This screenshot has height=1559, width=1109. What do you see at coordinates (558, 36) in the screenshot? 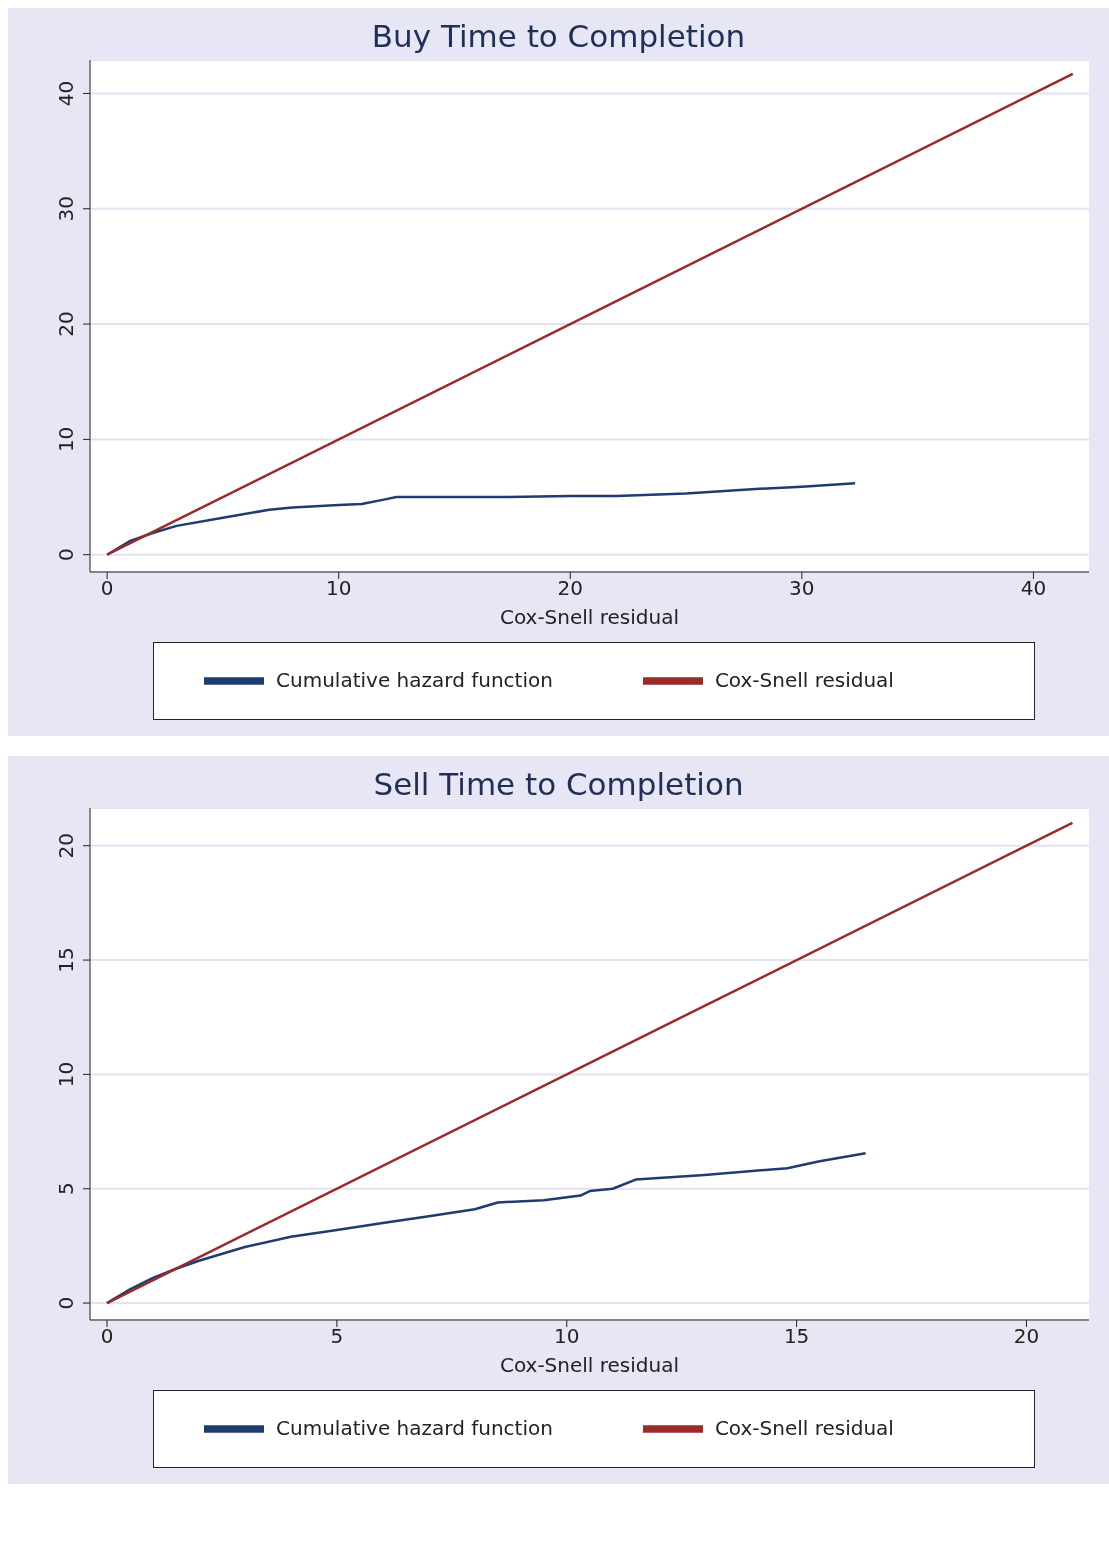
I see `chart-title: Buy Time to Completion` at bounding box center [558, 36].